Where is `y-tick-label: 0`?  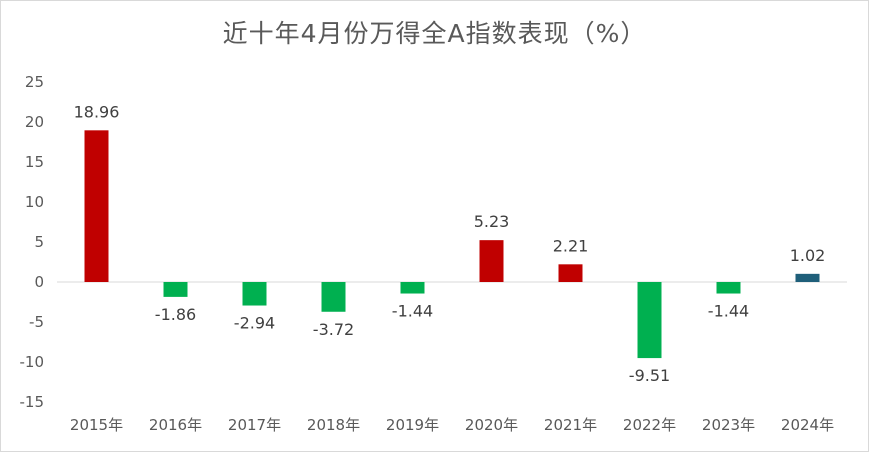
y-tick-label: 0 is located at coordinates (39, 282).